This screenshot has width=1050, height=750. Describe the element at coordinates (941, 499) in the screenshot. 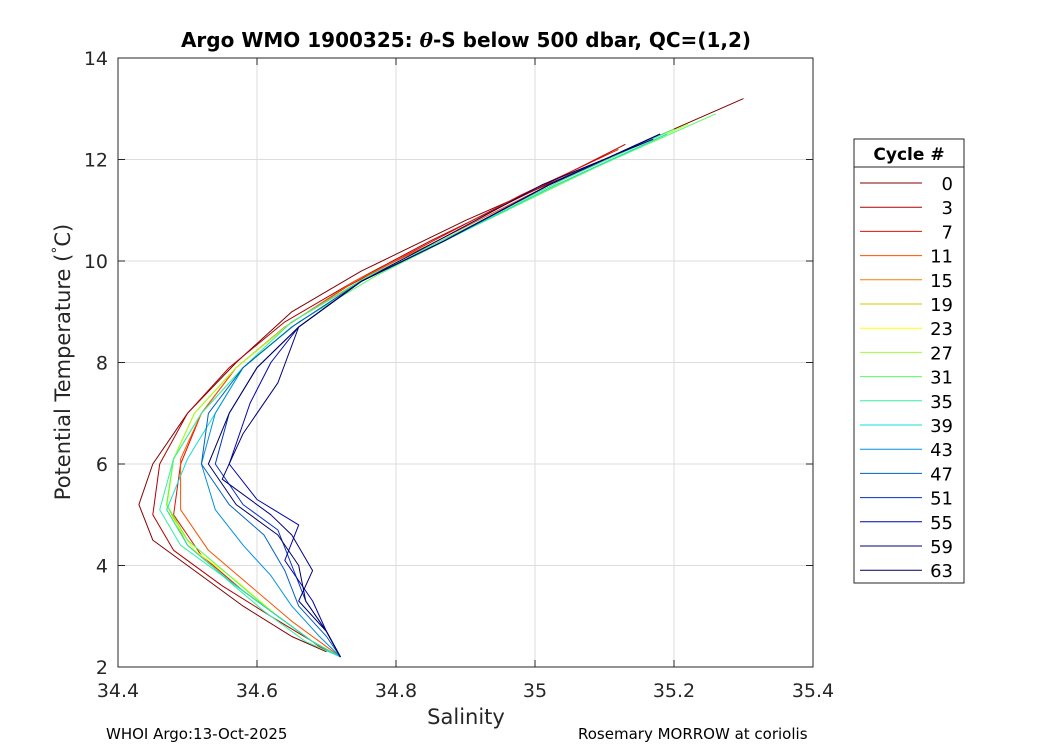

I see `legend-label-cycle-51: 51` at that location.